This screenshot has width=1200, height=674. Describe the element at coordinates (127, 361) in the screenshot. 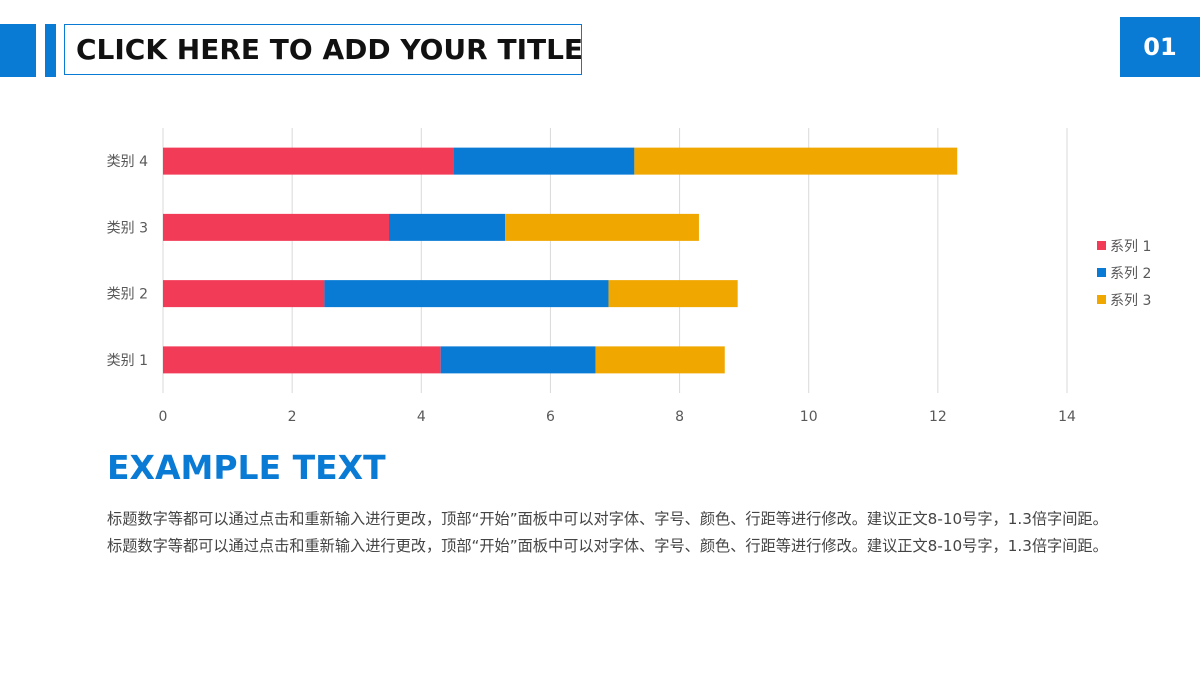

I see `category-label: 类别 1` at that location.